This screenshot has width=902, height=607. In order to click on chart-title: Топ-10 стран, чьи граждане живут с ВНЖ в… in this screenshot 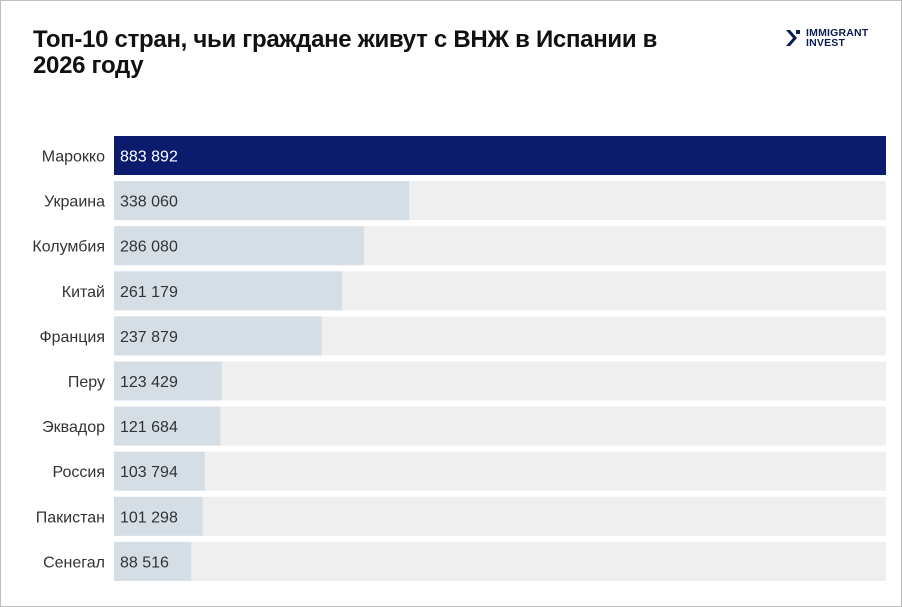, I will do `click(345, 52)`.